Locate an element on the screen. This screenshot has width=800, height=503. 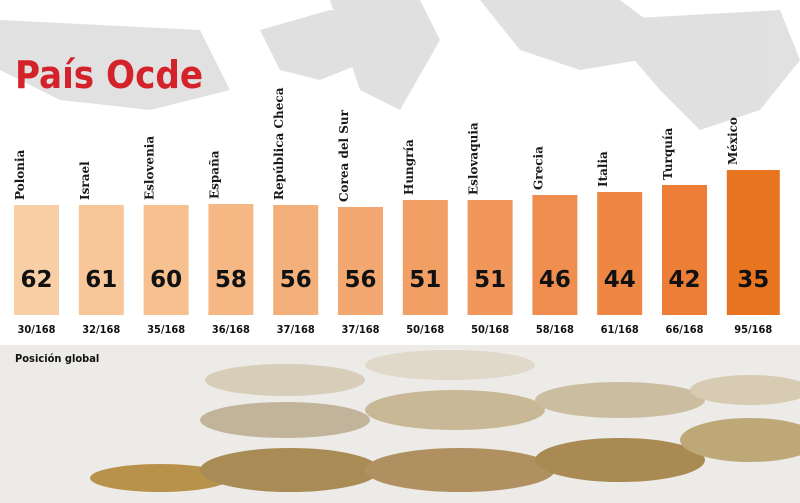
value-label: 46 is located at coordinates (555, 280).